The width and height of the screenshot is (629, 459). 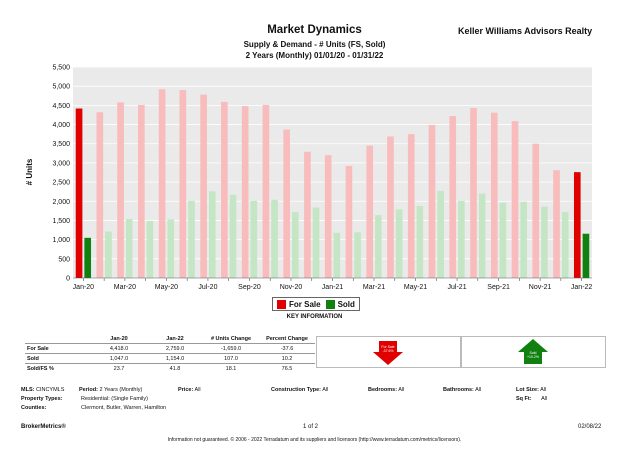 What do you see at coordinates (296, 390) in the screenshot?
I see `construction-label: Construction Type:` at bounding box center [296, 390].